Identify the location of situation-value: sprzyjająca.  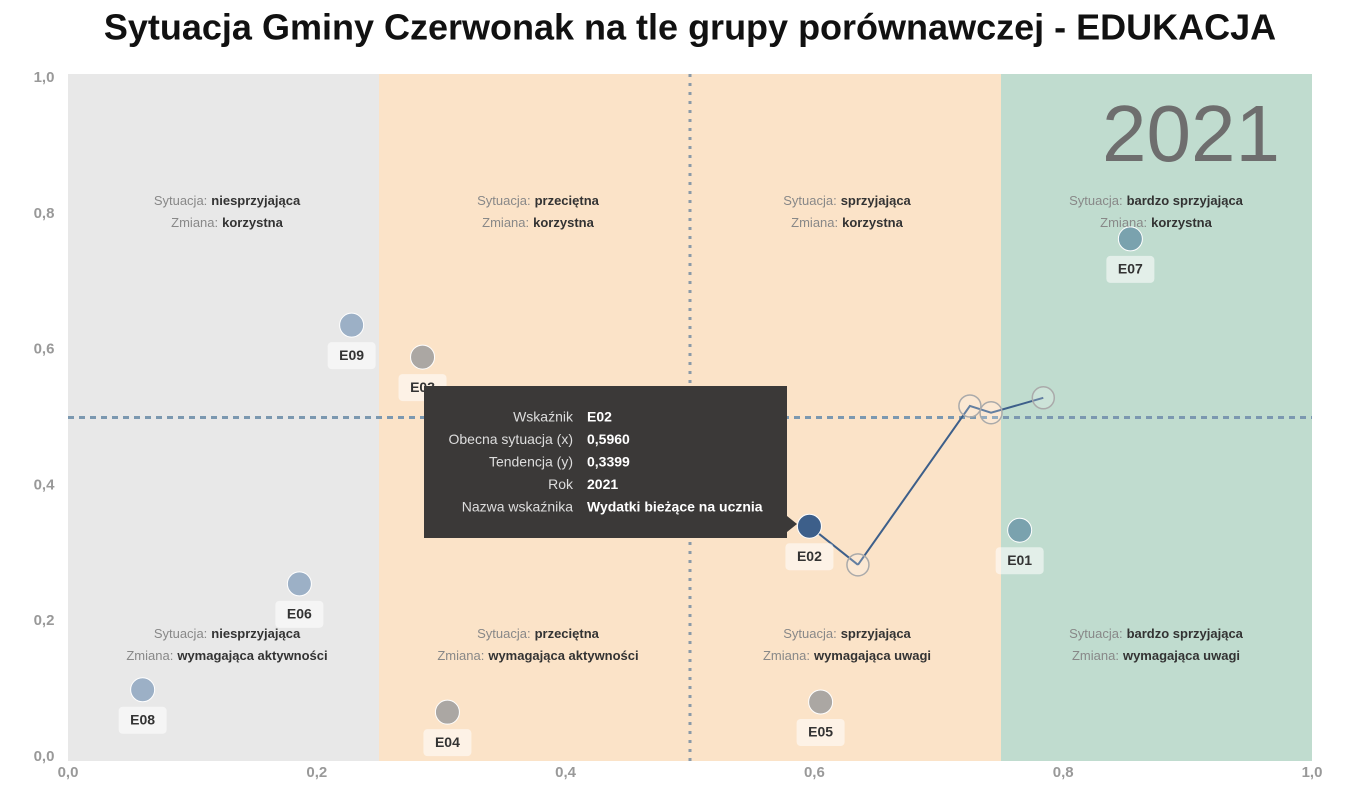
(876, 633).